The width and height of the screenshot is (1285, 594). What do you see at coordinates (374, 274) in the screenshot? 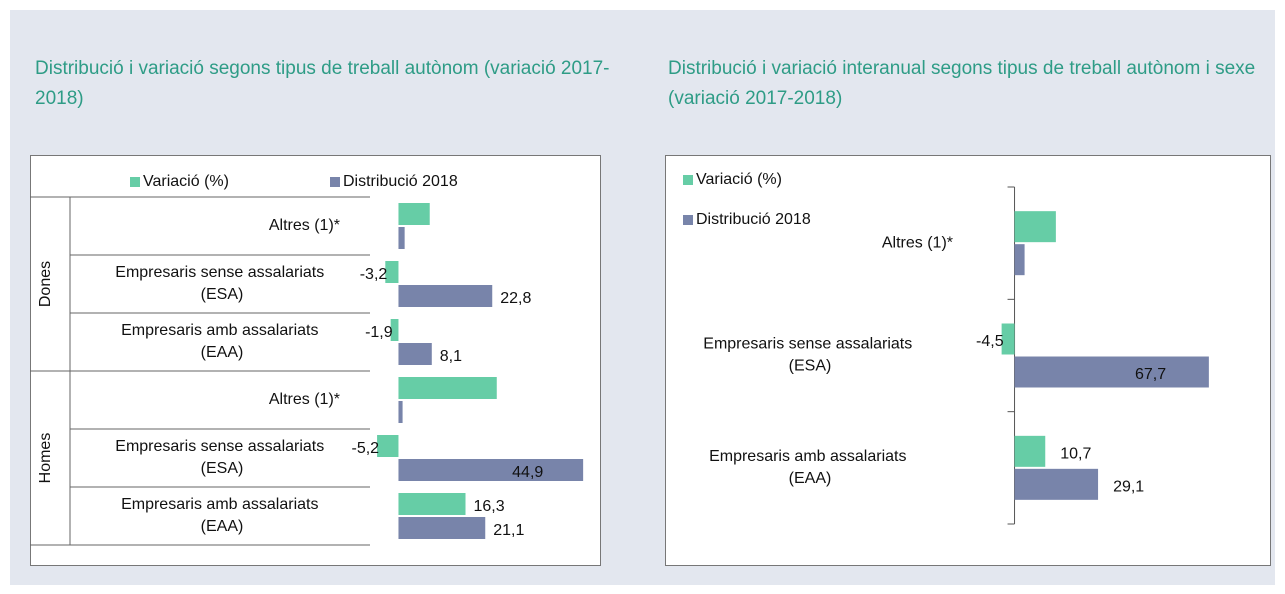
I see `value-label: -3,2` at bounding box center [374, 274].